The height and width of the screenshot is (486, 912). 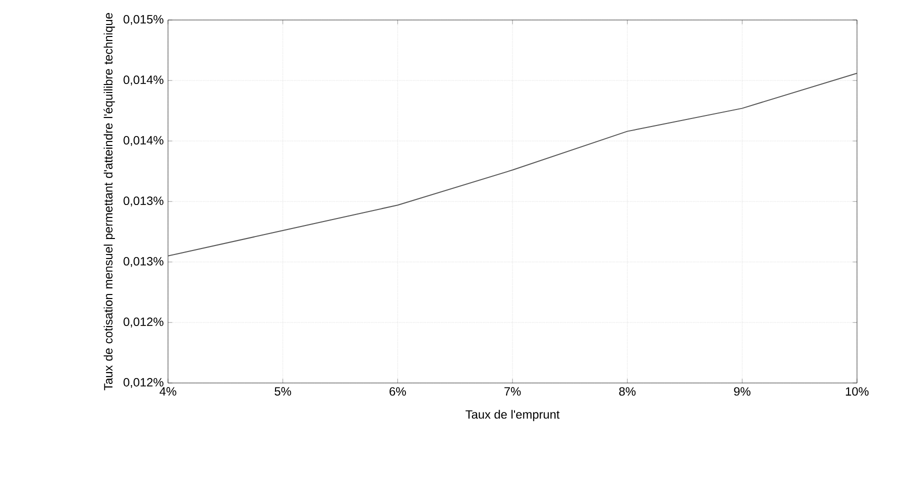 What do you see at coordinates (109, 201) in the screenshot?
I see `y-axis-title: Taux de cotisation mensuel permettant d'atteindre l'équilibre technique` at bounding box center [109, 201].